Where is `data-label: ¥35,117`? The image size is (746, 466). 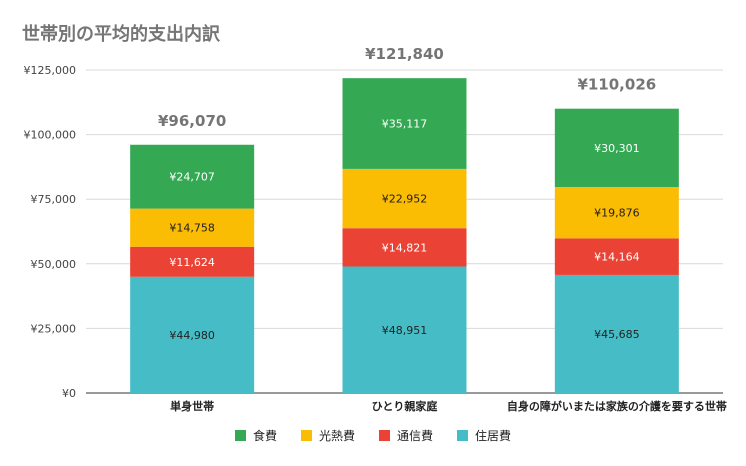 data-label: ¥35,117 is located at coordinates (405, 124).